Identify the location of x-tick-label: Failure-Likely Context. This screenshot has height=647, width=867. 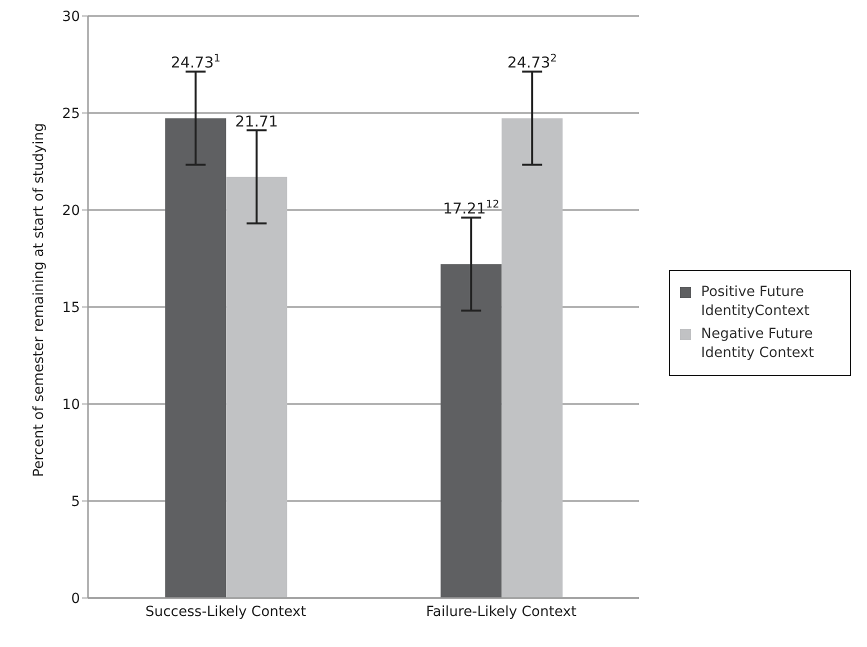
(502, 612).